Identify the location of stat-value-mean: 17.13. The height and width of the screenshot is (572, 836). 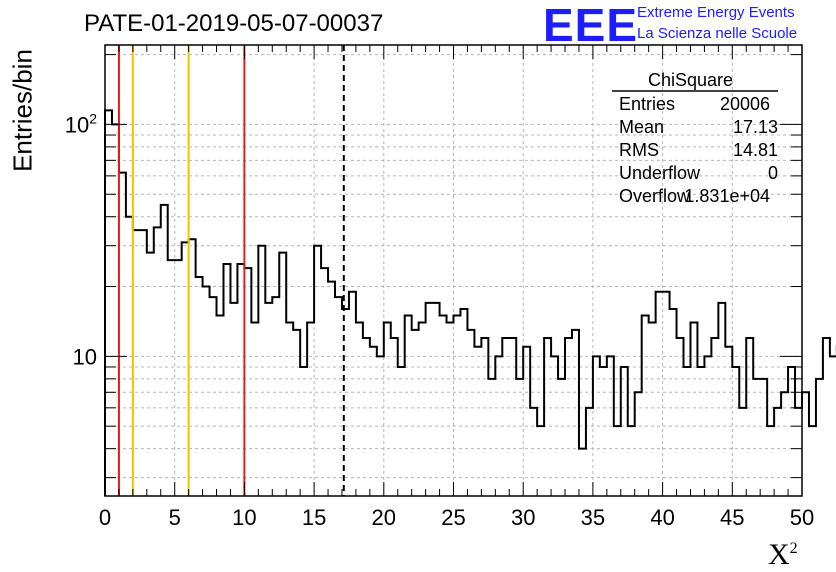
(755, 127).